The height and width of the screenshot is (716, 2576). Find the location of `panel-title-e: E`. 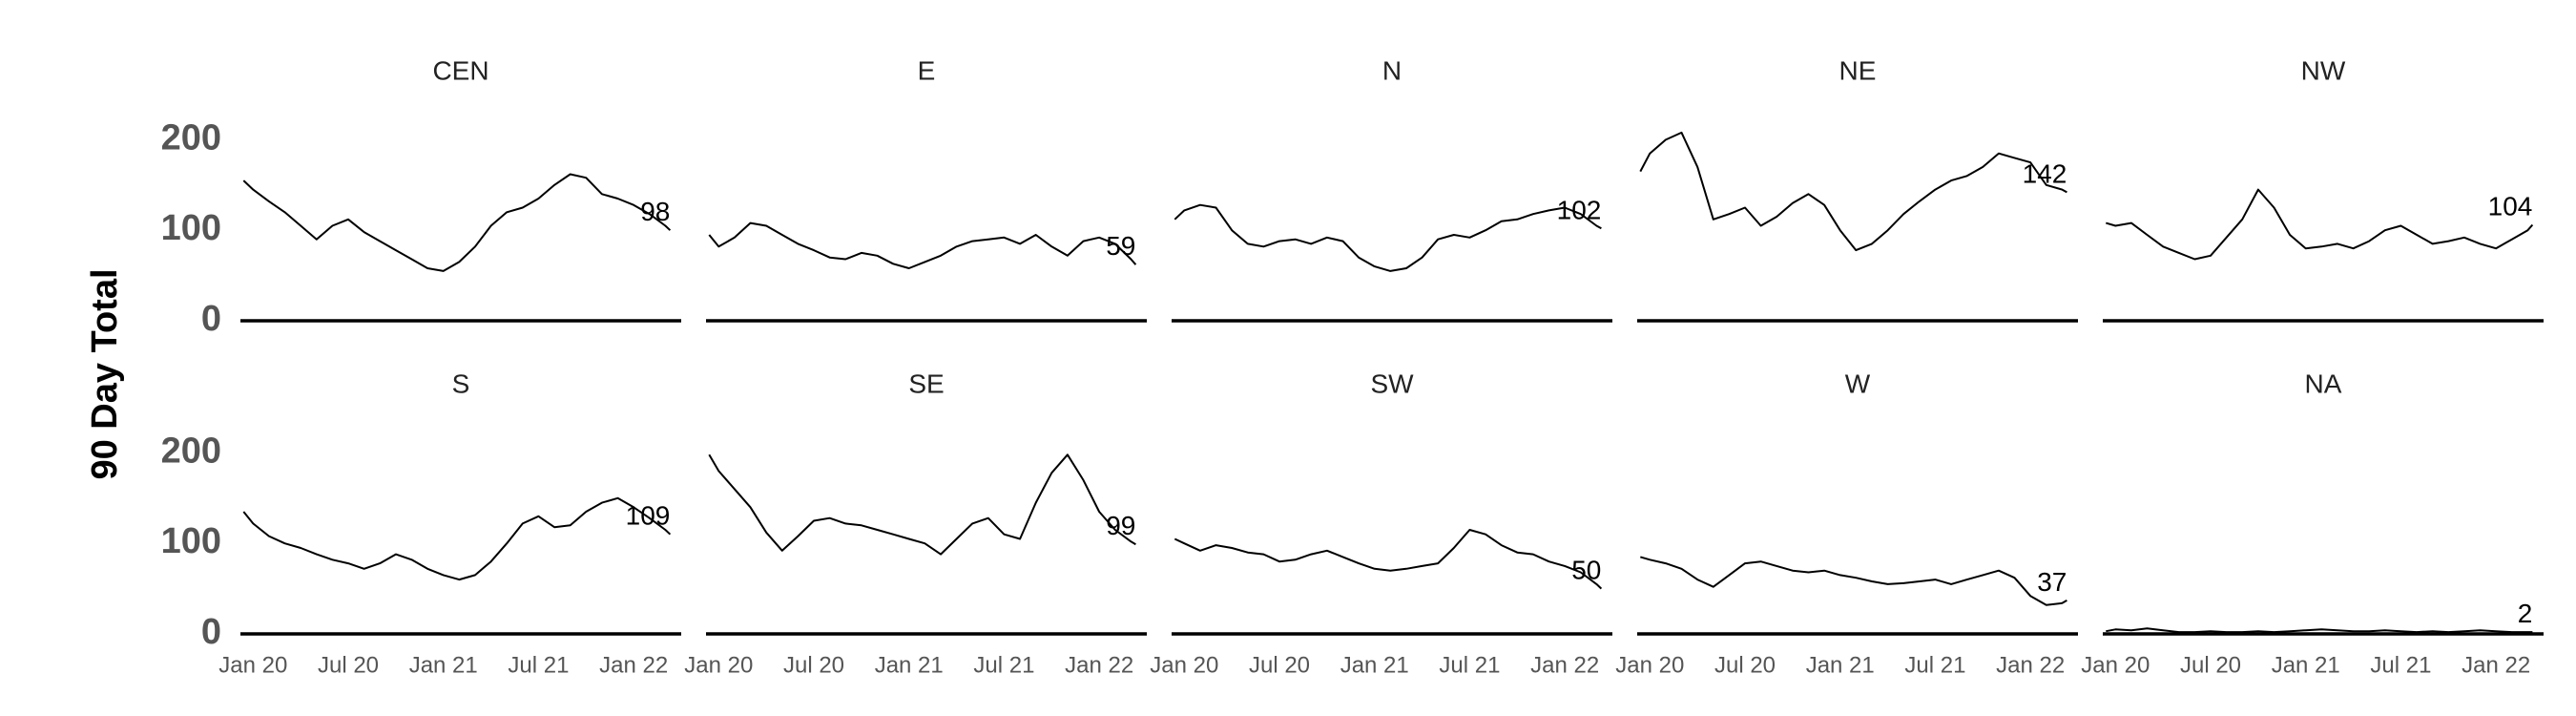

panel-title-e: E is located at coordinates (927, 70).